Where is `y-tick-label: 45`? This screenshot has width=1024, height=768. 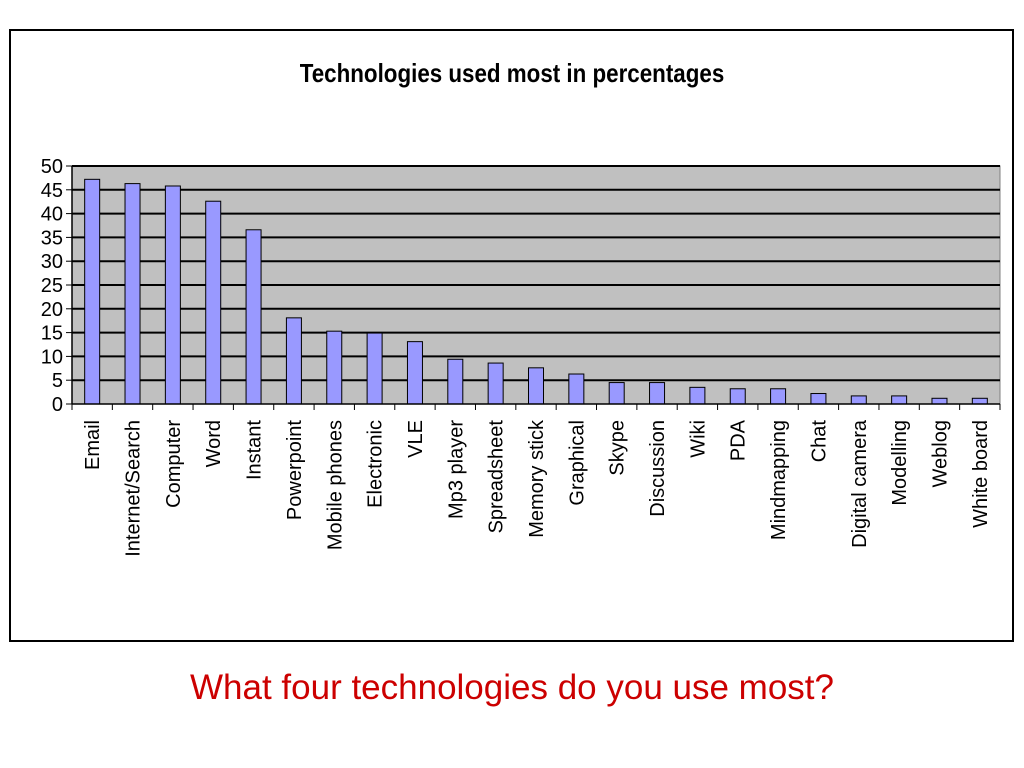 y-tick-label: 45 is located at coordinates (52, 191).